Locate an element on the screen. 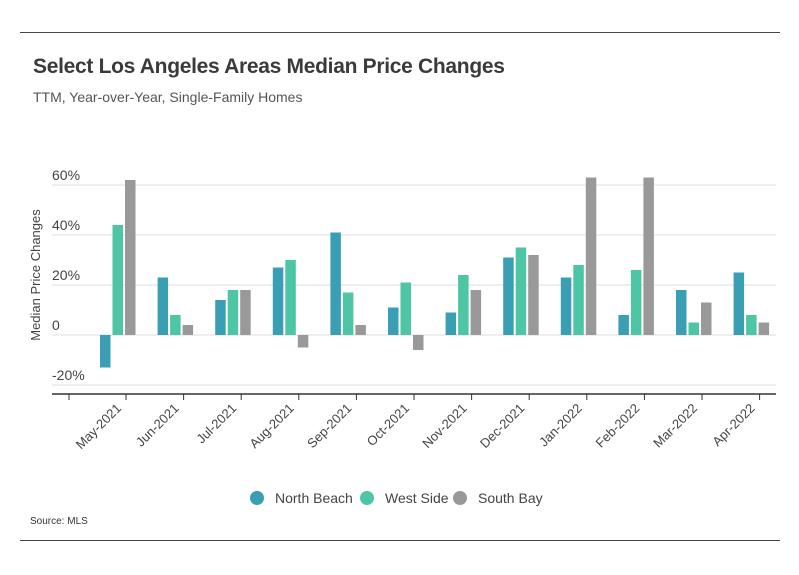 The image size is (799, 575). y-tick-label: -20% is located at coordinates (68, 375).